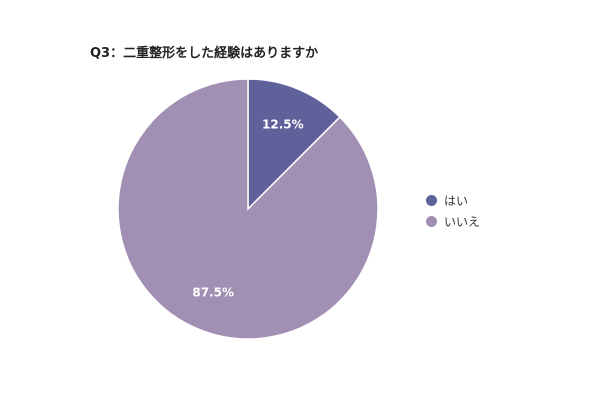 This screenshot has width=600, height=400. I want to click on chart-title: Q3：二重整形をした経験はありますか, so click(204, 53).